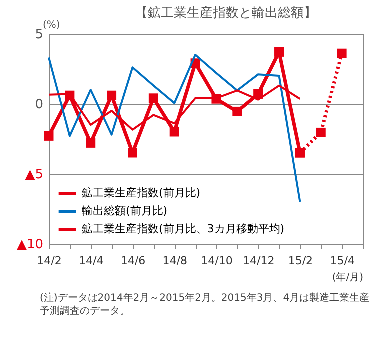  Describe the element at coordinates (39, 105) in the screenshot. I see `y-tick-label: 0` at that location.